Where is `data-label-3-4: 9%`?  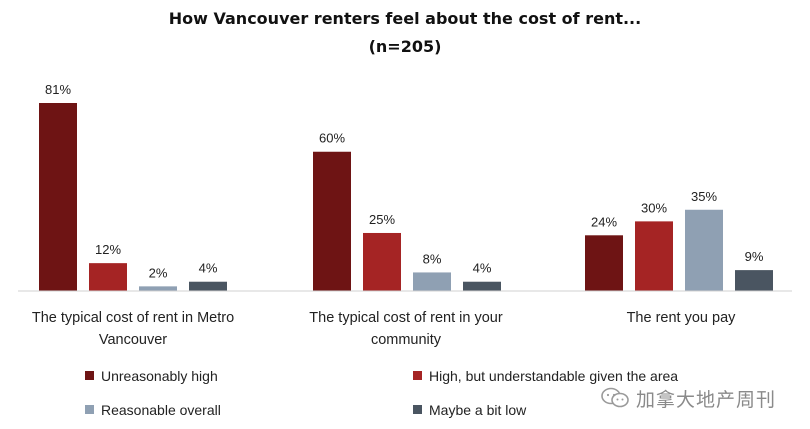
data-label-3-4: 9% is located at coordinates (754, 256).